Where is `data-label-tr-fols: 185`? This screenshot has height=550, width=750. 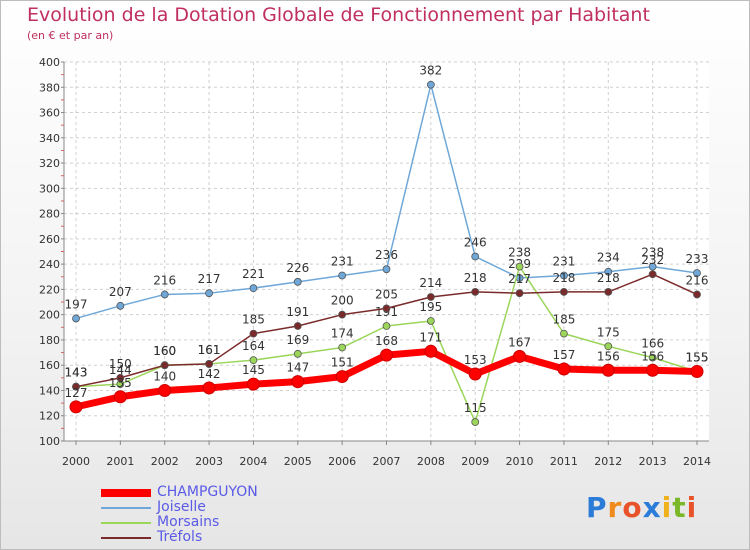
data-label-tr-fols: 185 is located at coordinates (253, 320).